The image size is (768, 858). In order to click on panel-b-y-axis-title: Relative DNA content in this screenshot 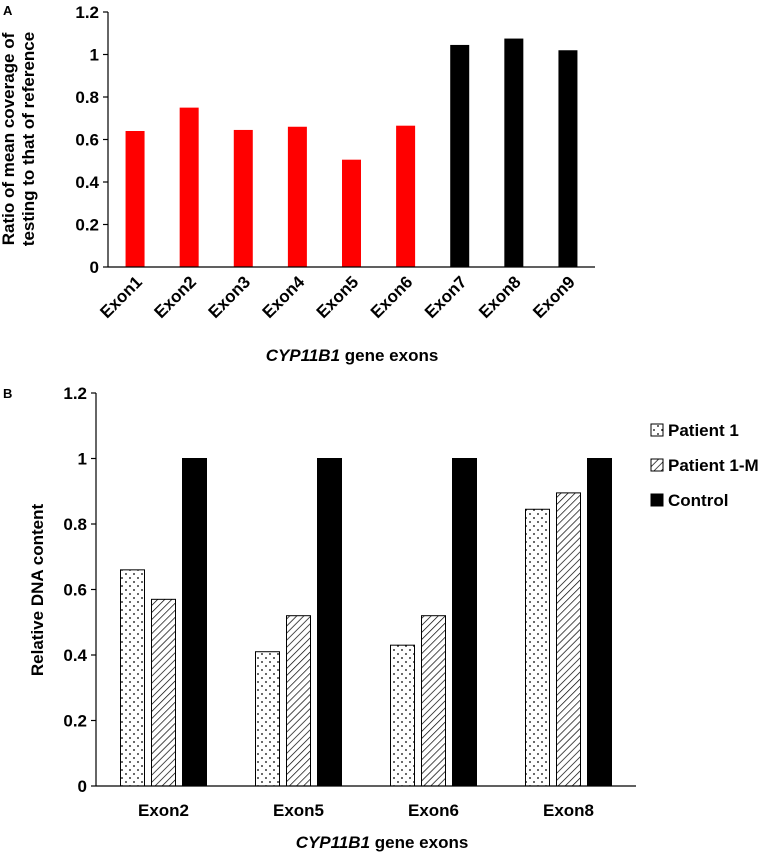, I will do `click(37, 590)`.